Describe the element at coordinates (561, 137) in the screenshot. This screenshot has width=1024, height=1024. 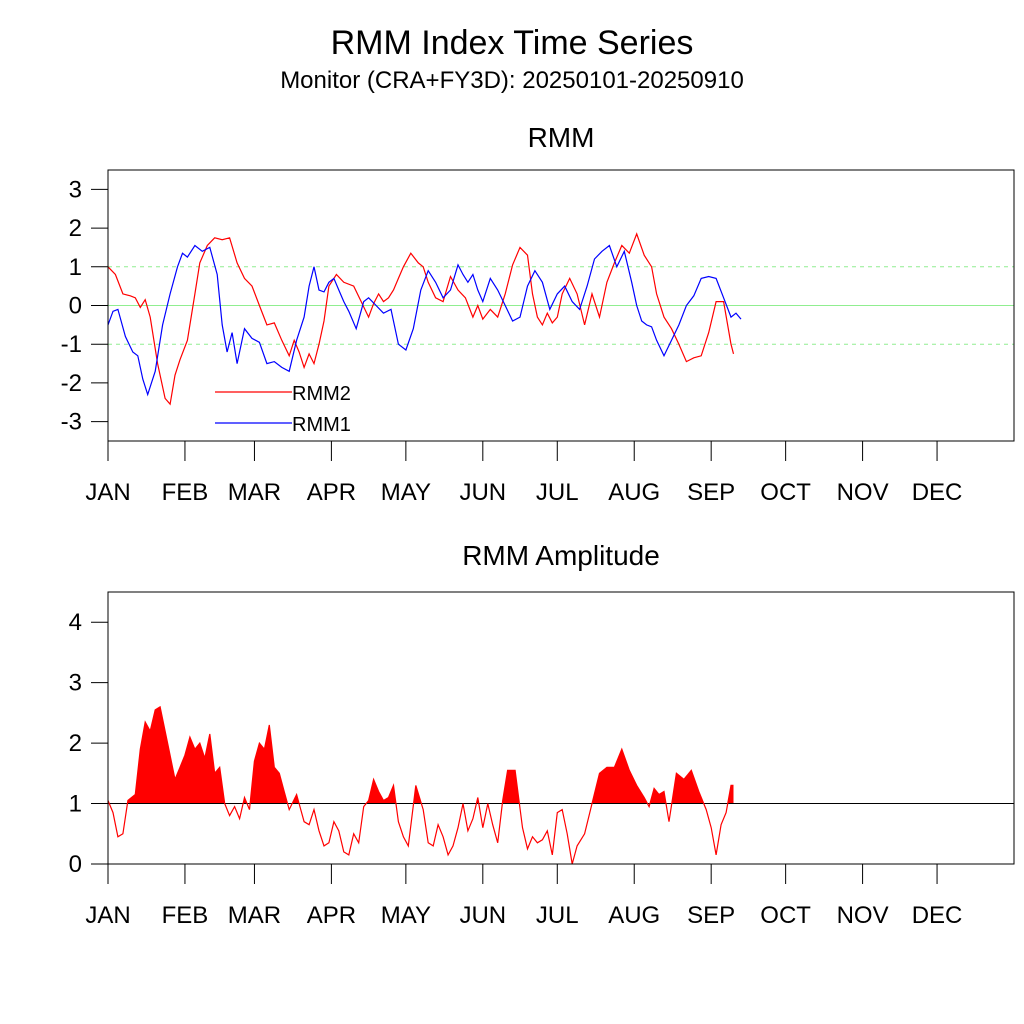
I see `rmm-panel-title: RMM` at that location.